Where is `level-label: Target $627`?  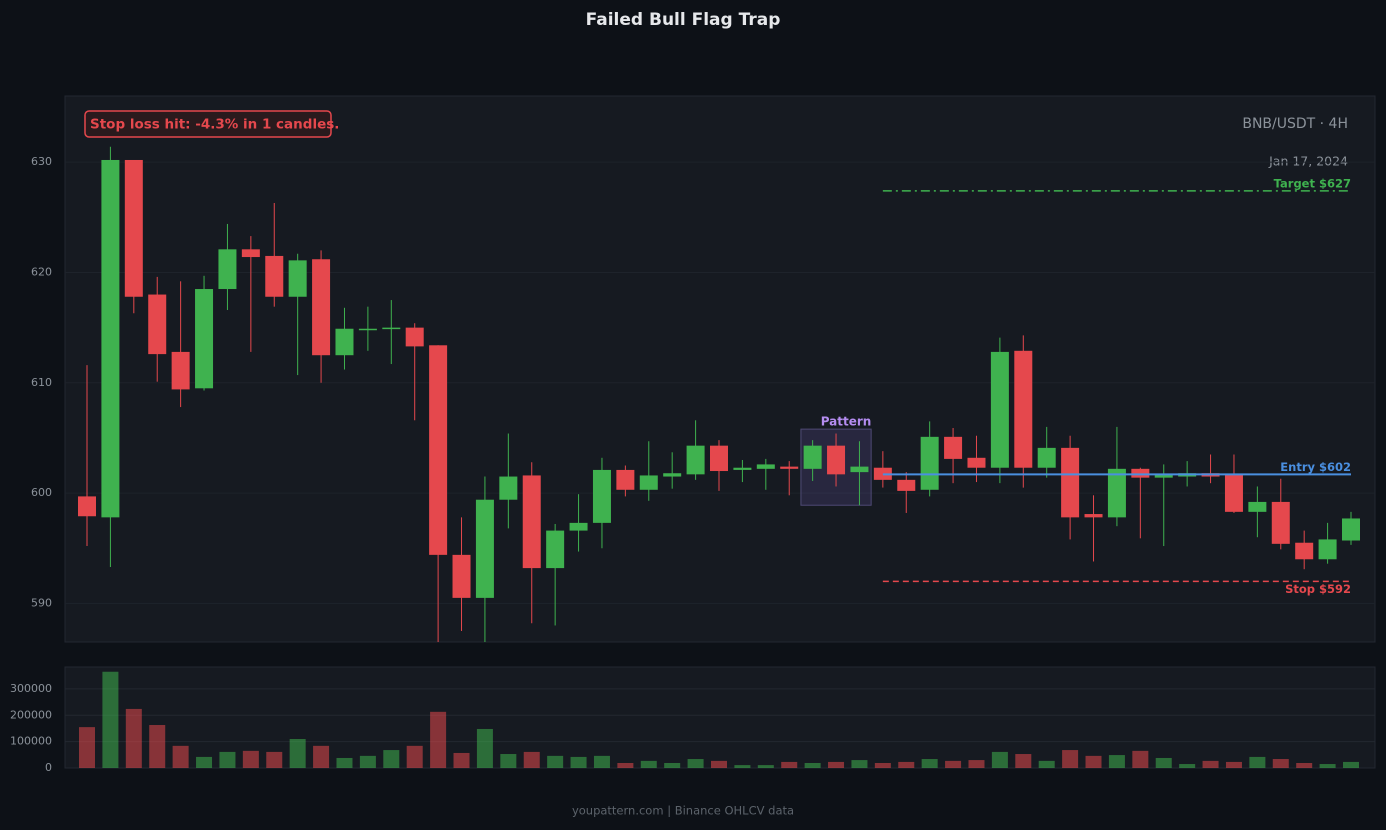
level-label: Target $627 is located at coordinates (1312, 183).